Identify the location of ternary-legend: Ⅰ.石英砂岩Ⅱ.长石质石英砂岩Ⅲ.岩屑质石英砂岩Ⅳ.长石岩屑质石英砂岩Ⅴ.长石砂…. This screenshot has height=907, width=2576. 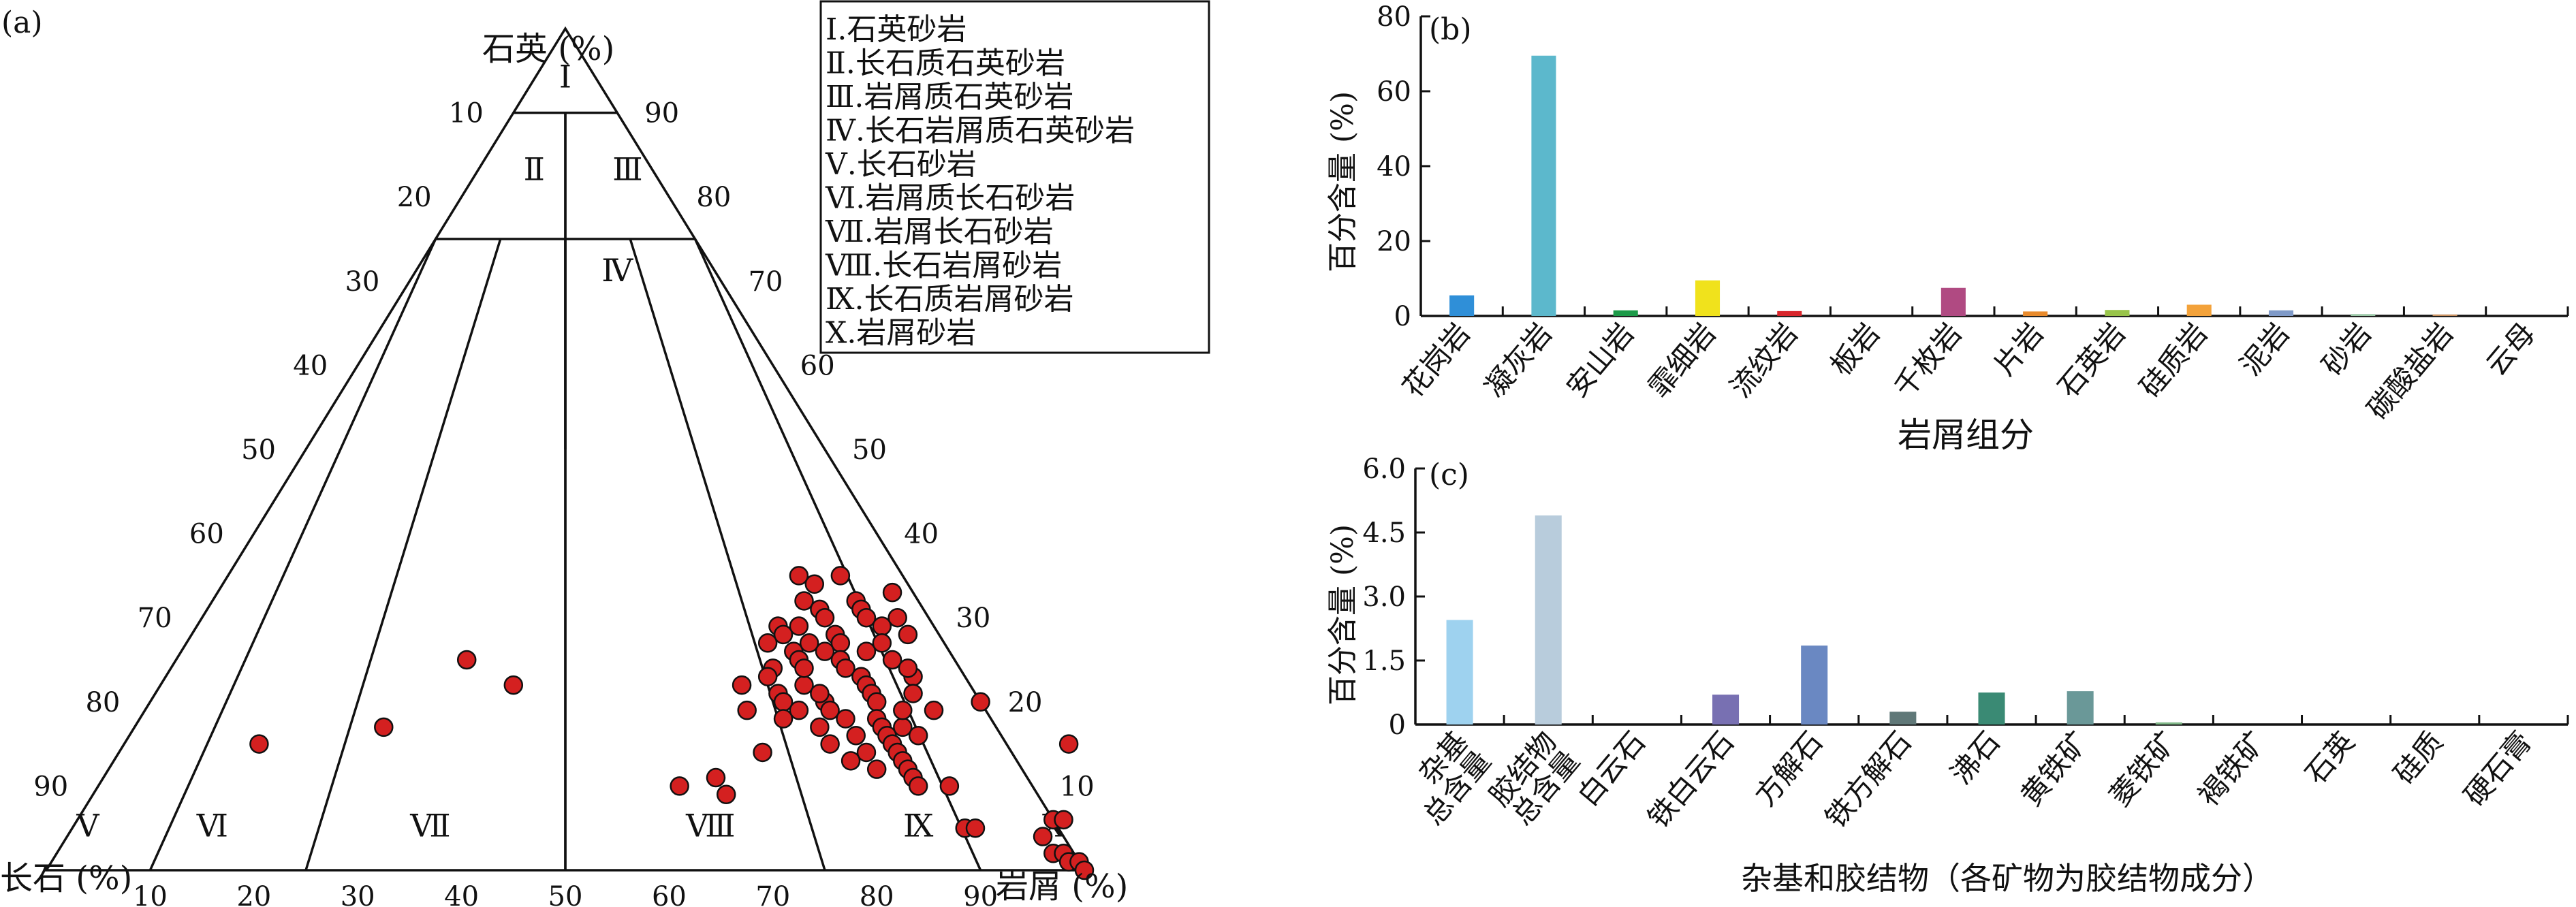
(1014, 177).